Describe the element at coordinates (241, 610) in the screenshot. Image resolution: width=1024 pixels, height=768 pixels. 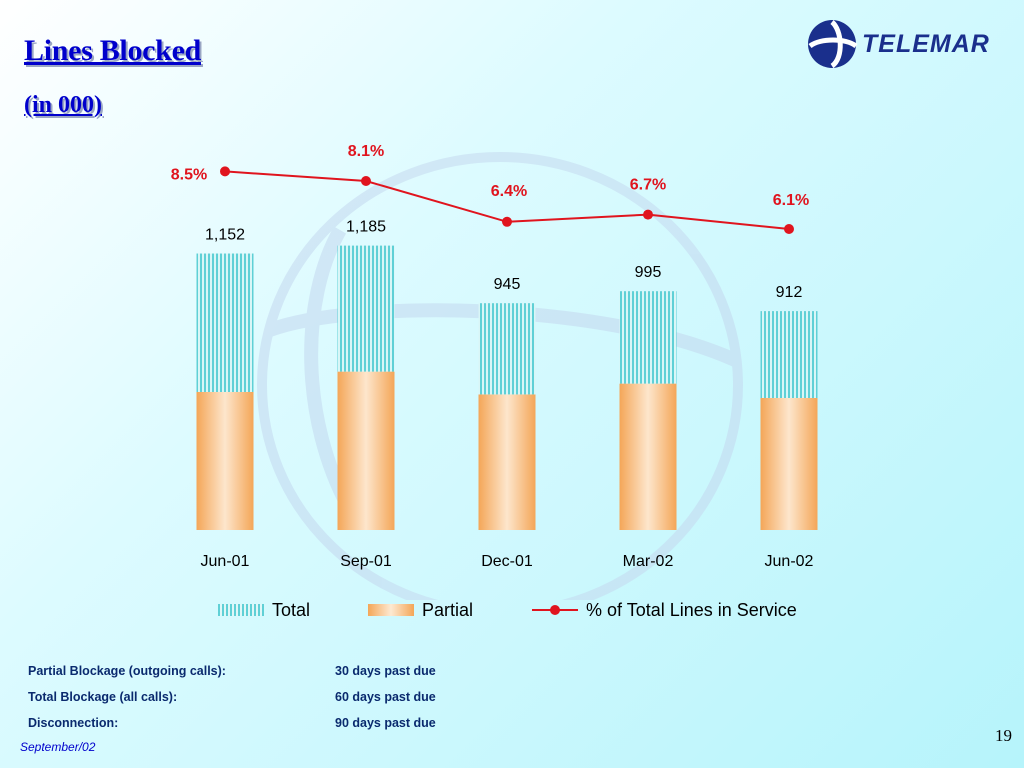
I see `legend-swatch-total` at that location.